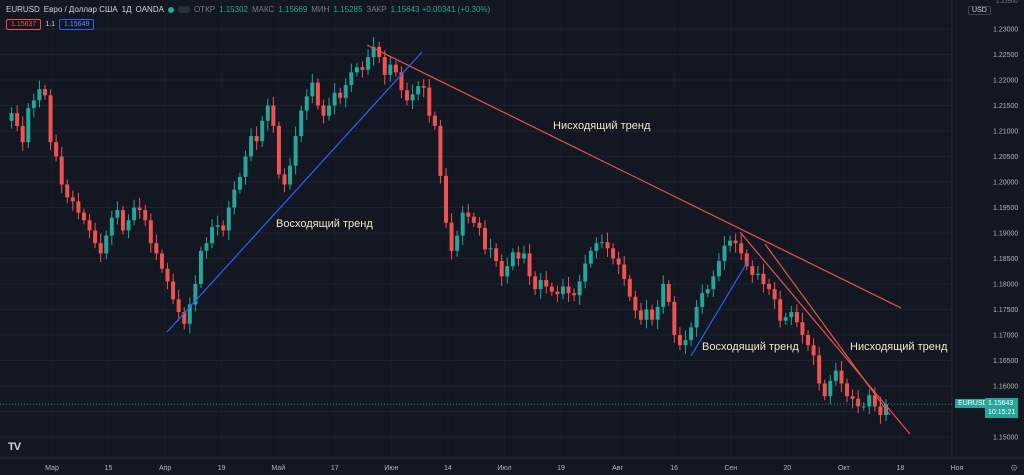 This screenshot has height=475, width=1024. What do you see at coordinates (1005, 387) in the screenshot?
I see `y-tick-label: 1.16000` at bounding box center [1005, 387].